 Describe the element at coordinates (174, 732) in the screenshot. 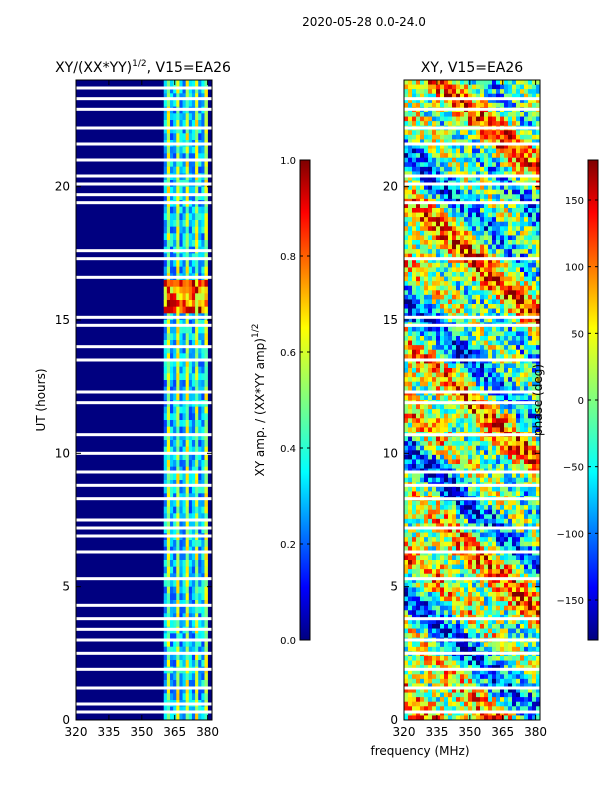

I see `x-tick-label: 365` at that location.